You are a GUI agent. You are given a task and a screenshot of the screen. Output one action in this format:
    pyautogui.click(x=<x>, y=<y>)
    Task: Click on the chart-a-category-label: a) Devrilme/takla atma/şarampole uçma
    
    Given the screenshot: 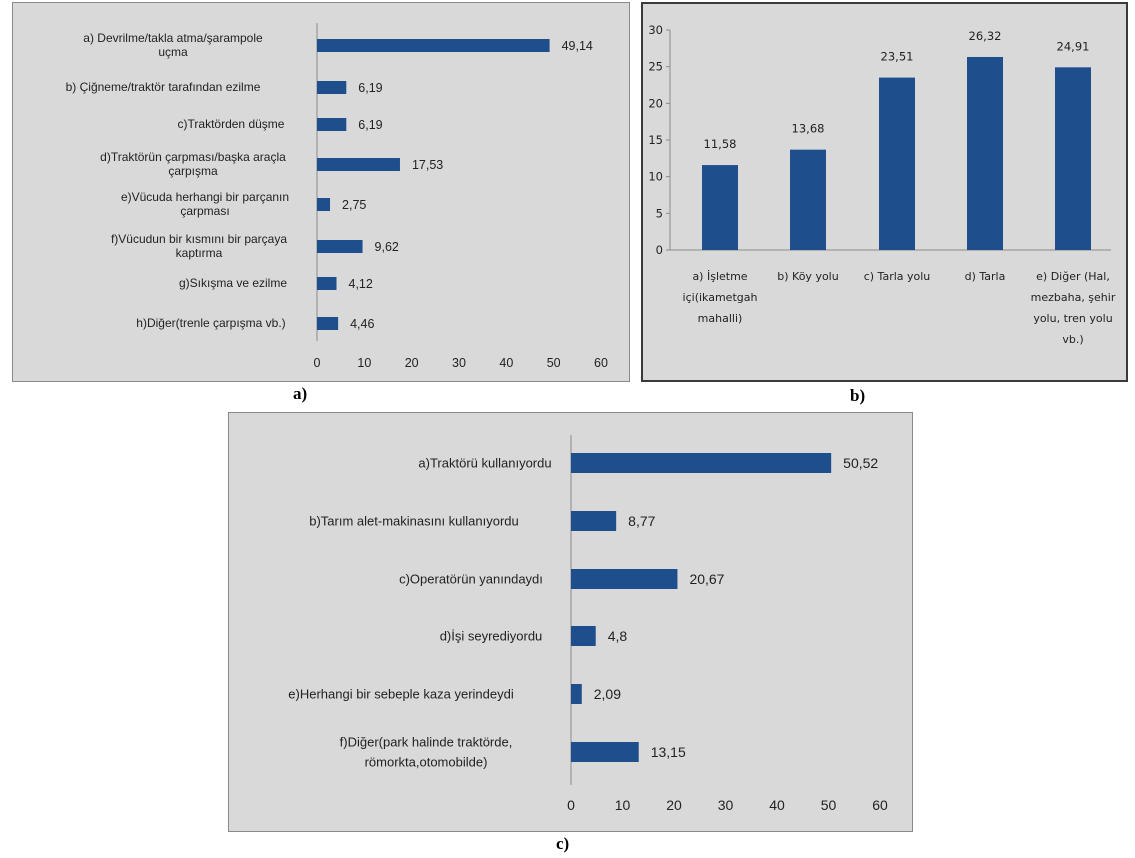 What is the action you would take?
    pyautogui.click(x=173, y=45)
    